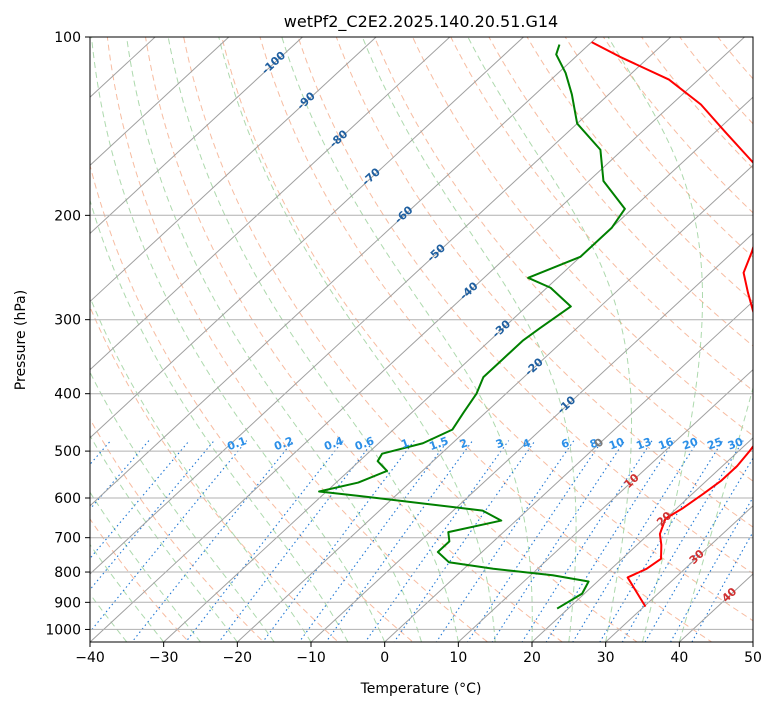 Image resolution: width=775 pixels, height=708 pixels. What do you see at coordinates (616, 444) in the screenshot?
I see `mixing-ratio-label: 10` at bounding box center [616, 444].